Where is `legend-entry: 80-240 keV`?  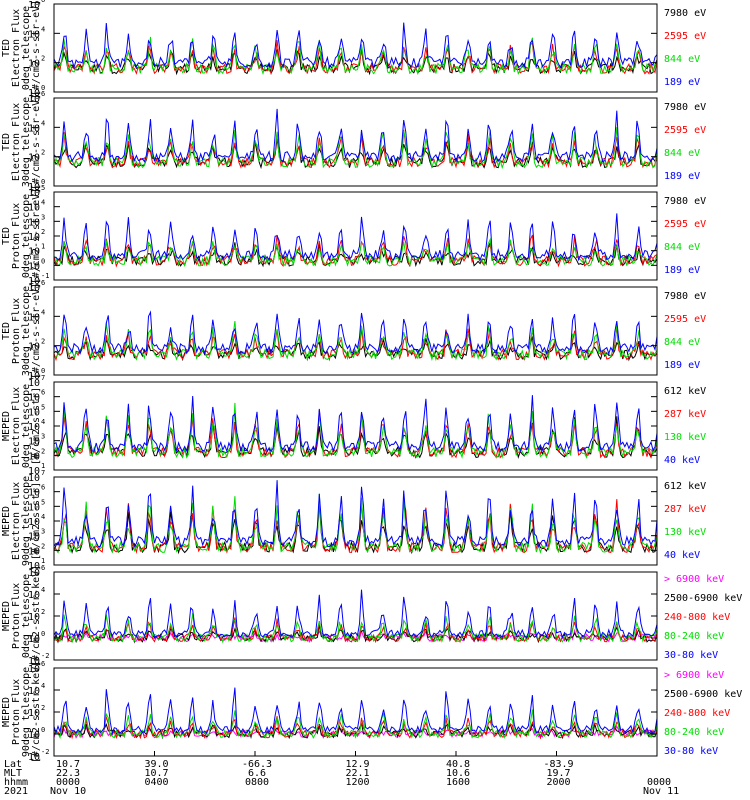
legend-entry: 80-240 keV is located at coordinates (694, 732).